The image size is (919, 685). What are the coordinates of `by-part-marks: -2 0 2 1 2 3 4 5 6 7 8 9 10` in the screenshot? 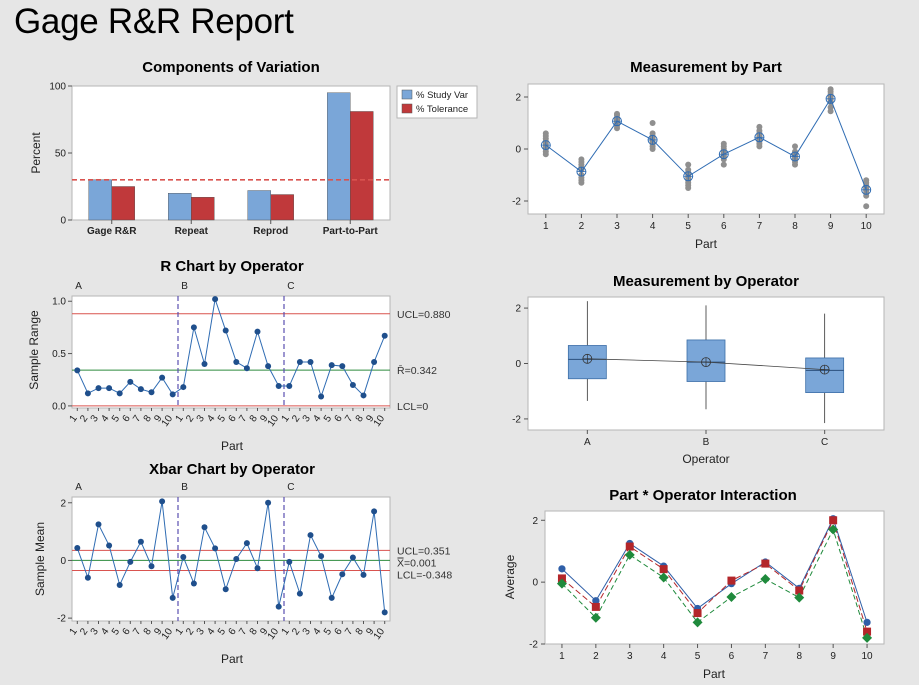 It's located at (692, 159).